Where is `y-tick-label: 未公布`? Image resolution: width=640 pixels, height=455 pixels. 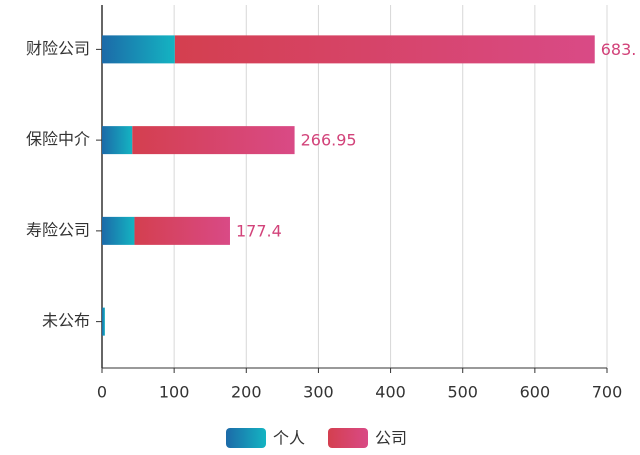
y-tick-label: 未公布 is located at coordinates (66, 320).